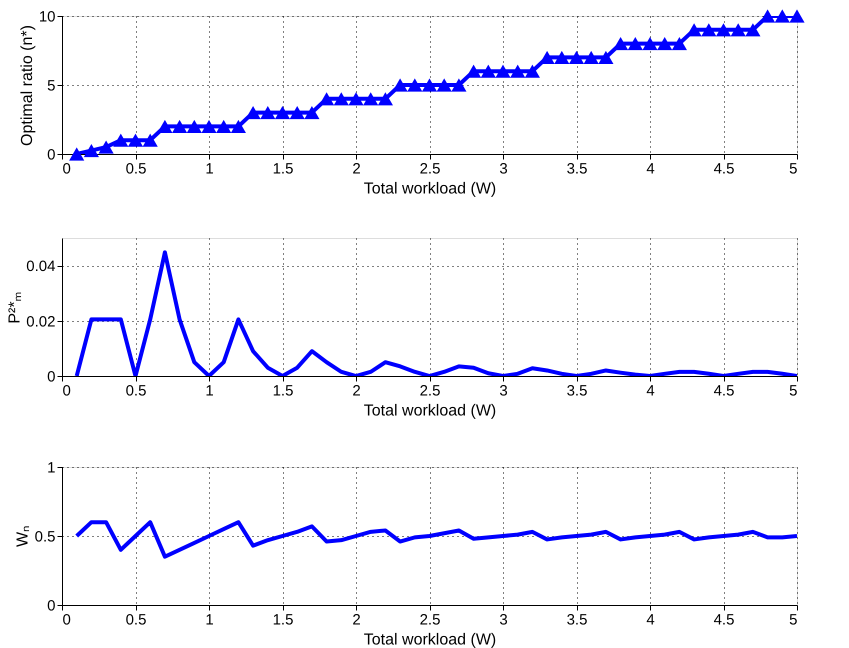  Describe the element at coordinates (435, 539) in the screenshot. I see `line-series` at that location.